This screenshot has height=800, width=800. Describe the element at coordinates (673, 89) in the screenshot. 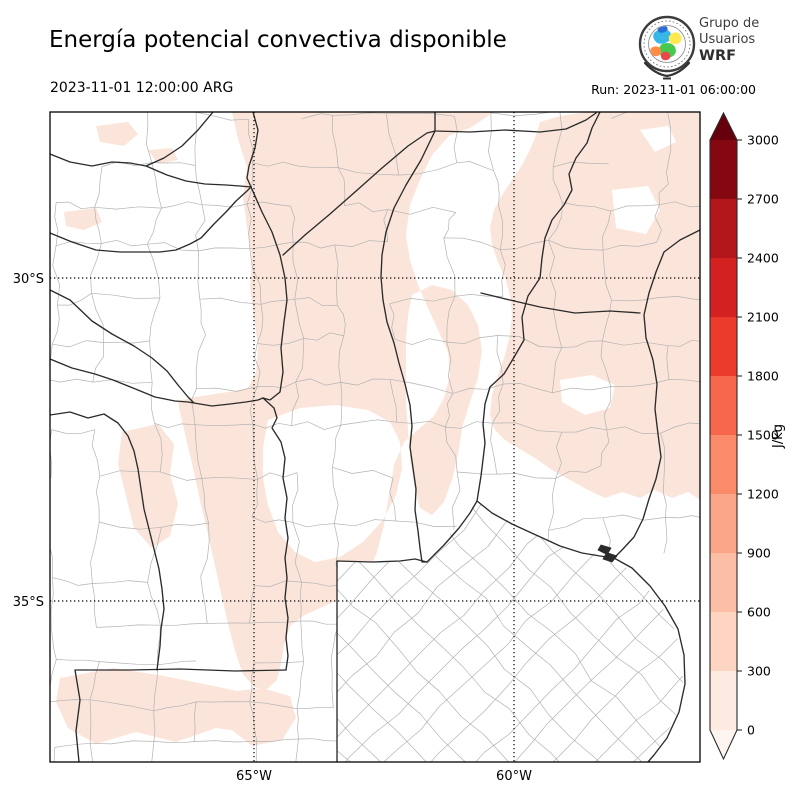

I see `run-time: Run: 2023-11-01 06:00:00` at that location.